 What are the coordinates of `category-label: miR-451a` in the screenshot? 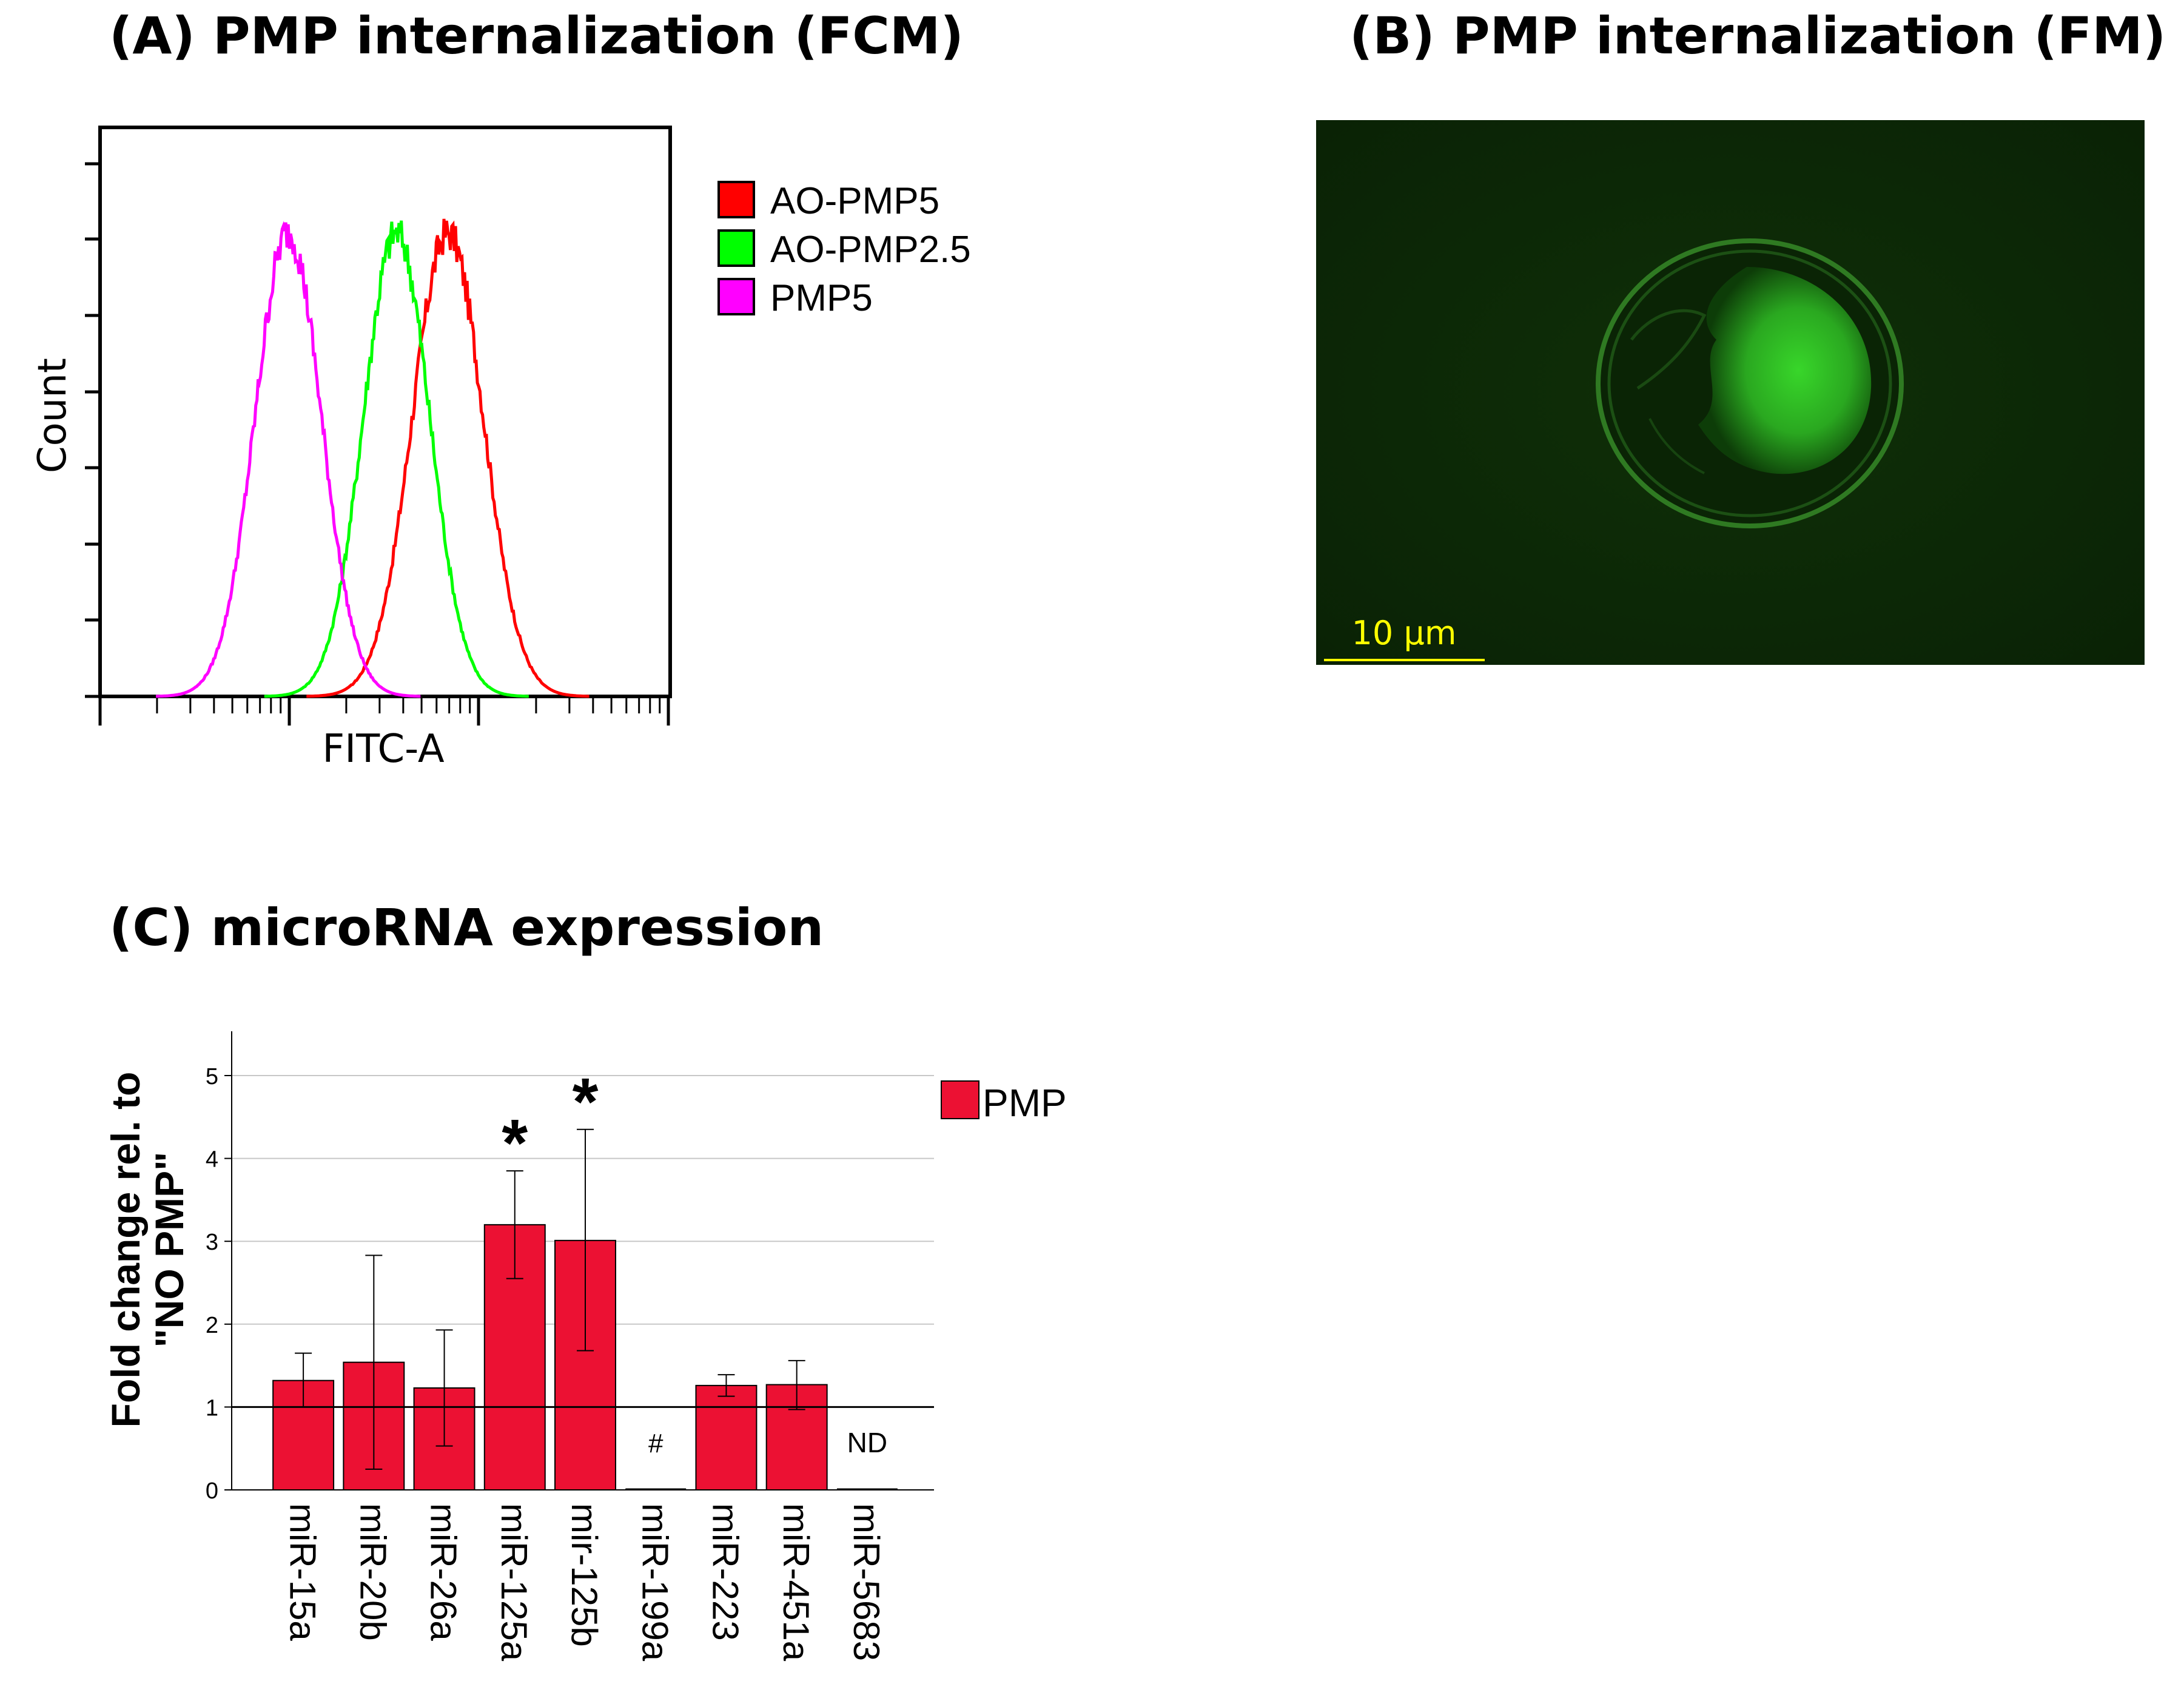 It's located at (796, 1582).